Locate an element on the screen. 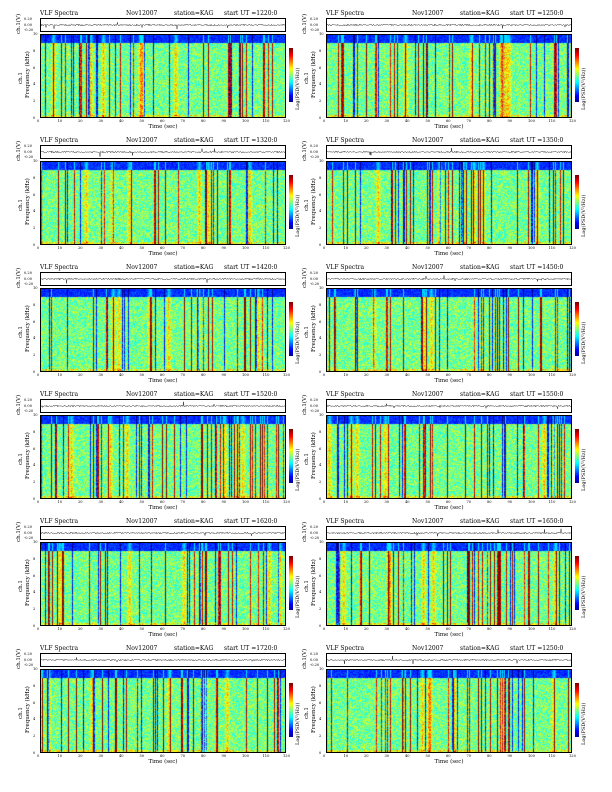 The height and width of the screenshot is (792, 612). colorbar-label: Log(PSD(V²/Hz)) is located at coordinates (584, 88).